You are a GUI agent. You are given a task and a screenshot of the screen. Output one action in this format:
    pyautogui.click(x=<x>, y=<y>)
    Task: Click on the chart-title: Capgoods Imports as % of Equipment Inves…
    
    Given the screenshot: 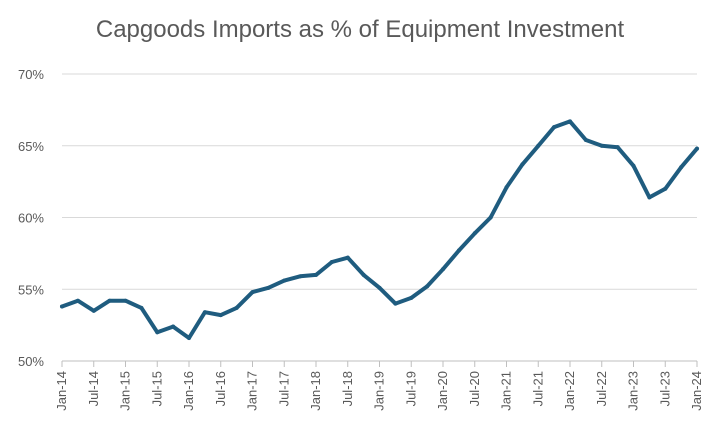 What is the action you would take?
    pyautogui.click(x=360, y=29)
    